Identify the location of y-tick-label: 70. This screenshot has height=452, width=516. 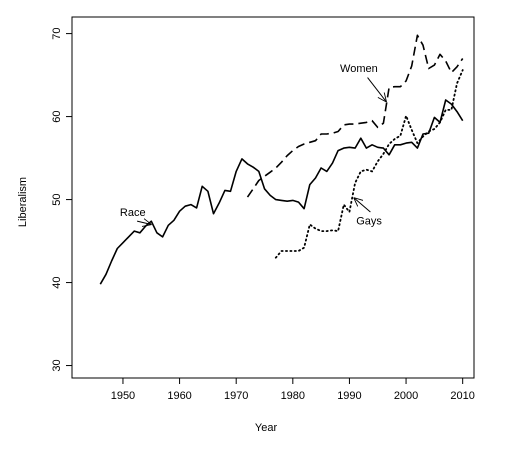
(57, 33).